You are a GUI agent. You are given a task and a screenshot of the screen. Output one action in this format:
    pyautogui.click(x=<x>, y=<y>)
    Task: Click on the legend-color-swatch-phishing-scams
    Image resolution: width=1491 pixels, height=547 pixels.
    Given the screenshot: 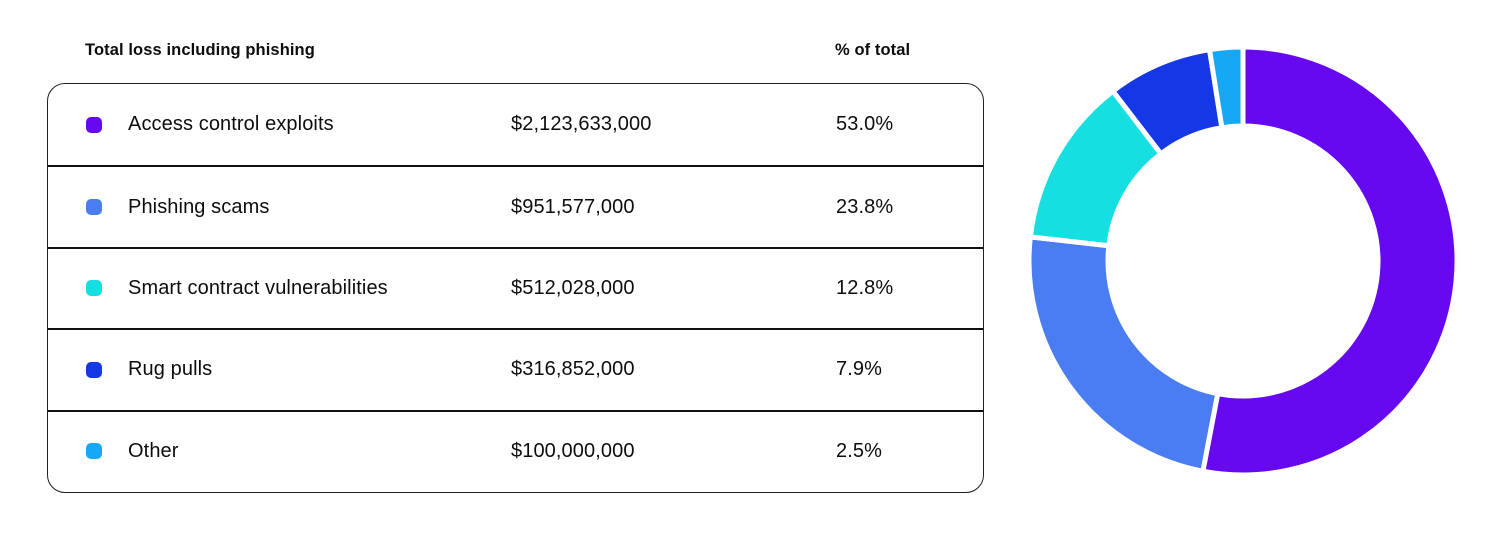 What is the action you would take?
    pyautogui.click(x=94, y=207)
    